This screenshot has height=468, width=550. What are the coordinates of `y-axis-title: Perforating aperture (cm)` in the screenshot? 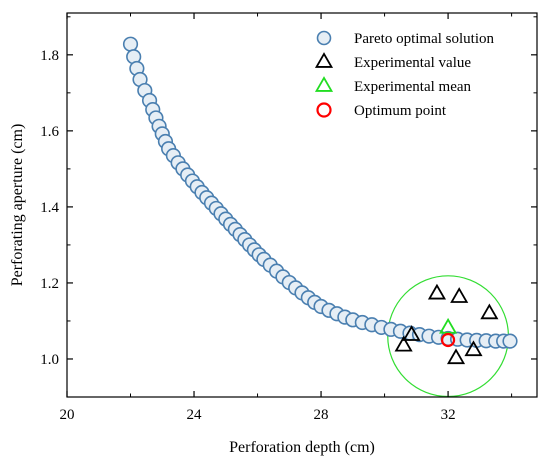 It's located at (17, 205).